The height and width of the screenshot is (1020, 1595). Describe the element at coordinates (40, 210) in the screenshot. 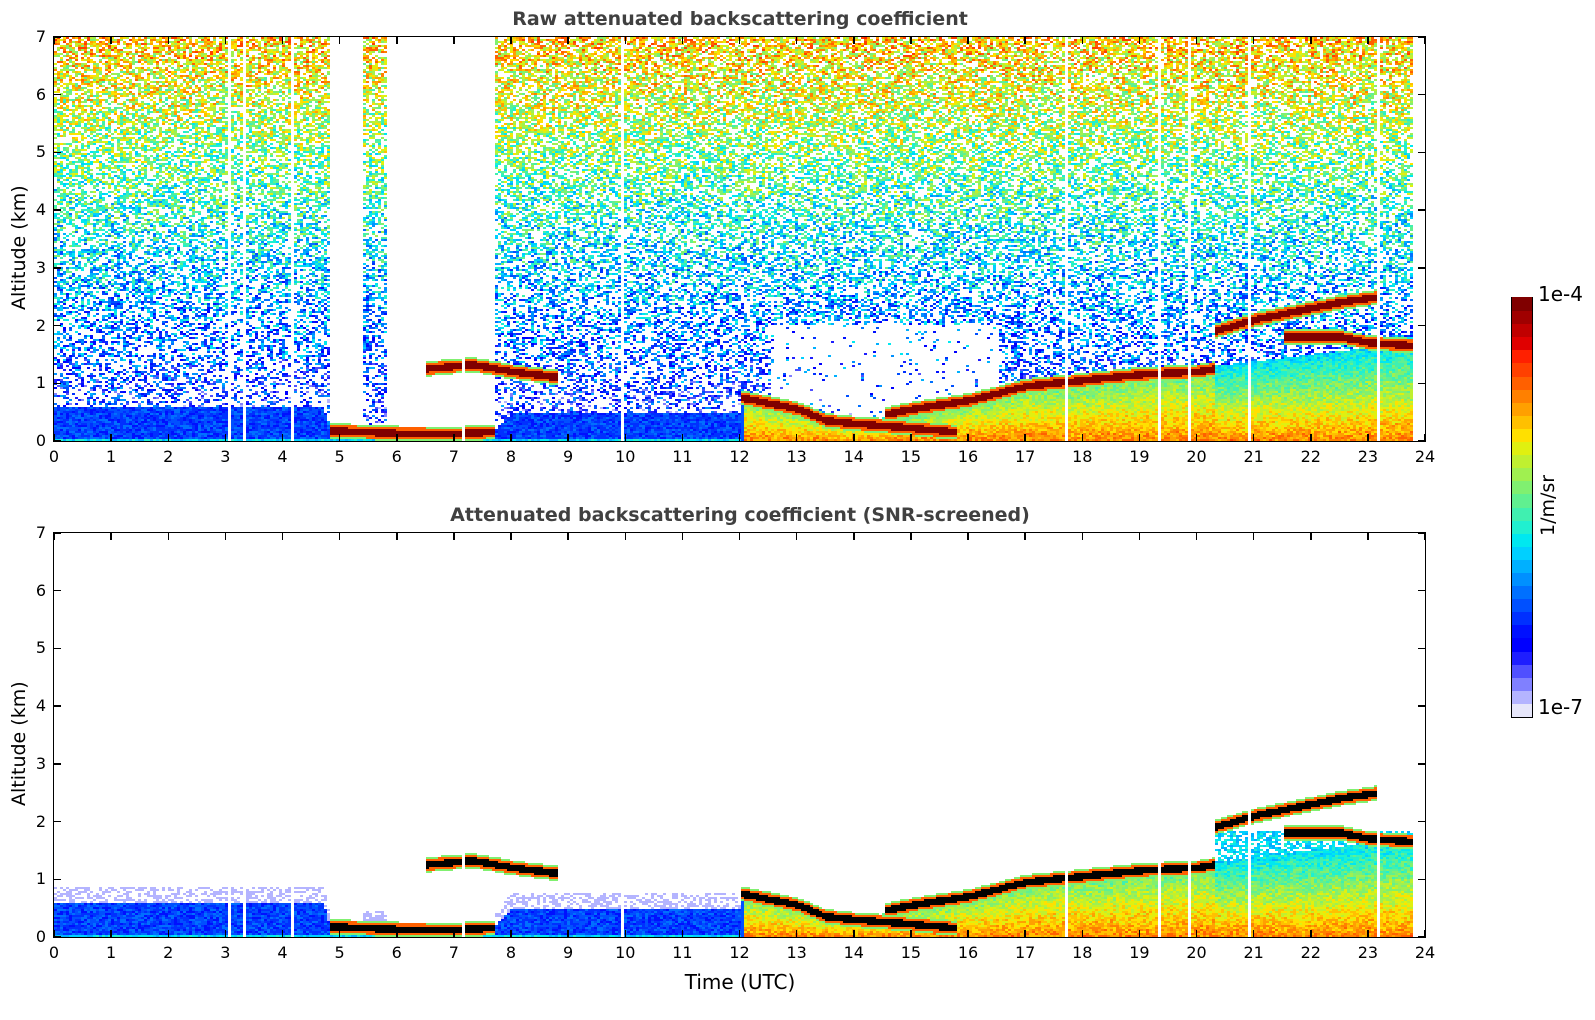

I see `y-tick-label: 4` at that location.